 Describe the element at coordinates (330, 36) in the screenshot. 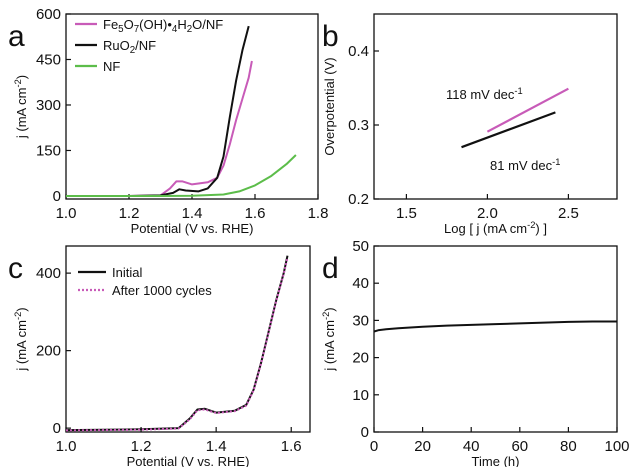

I see `panel-letter: b` at that location.